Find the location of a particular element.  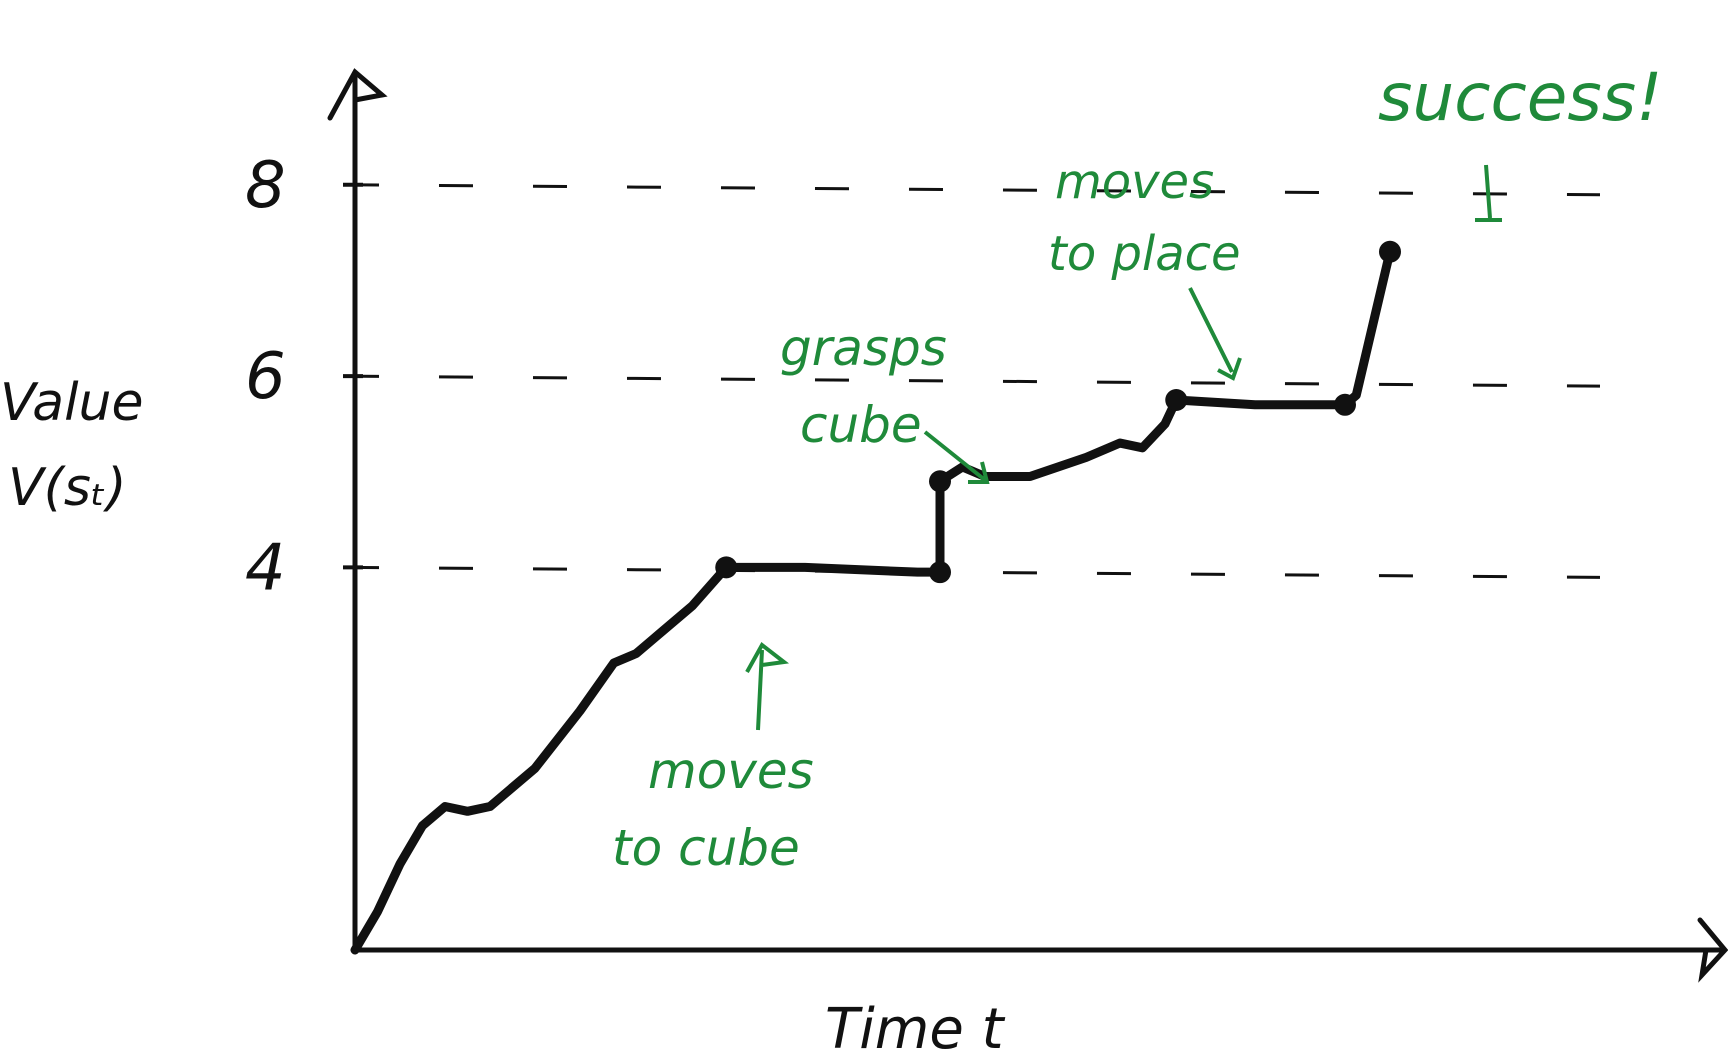

y-axis-label-line1: Value is located at coordinates (72, 403).